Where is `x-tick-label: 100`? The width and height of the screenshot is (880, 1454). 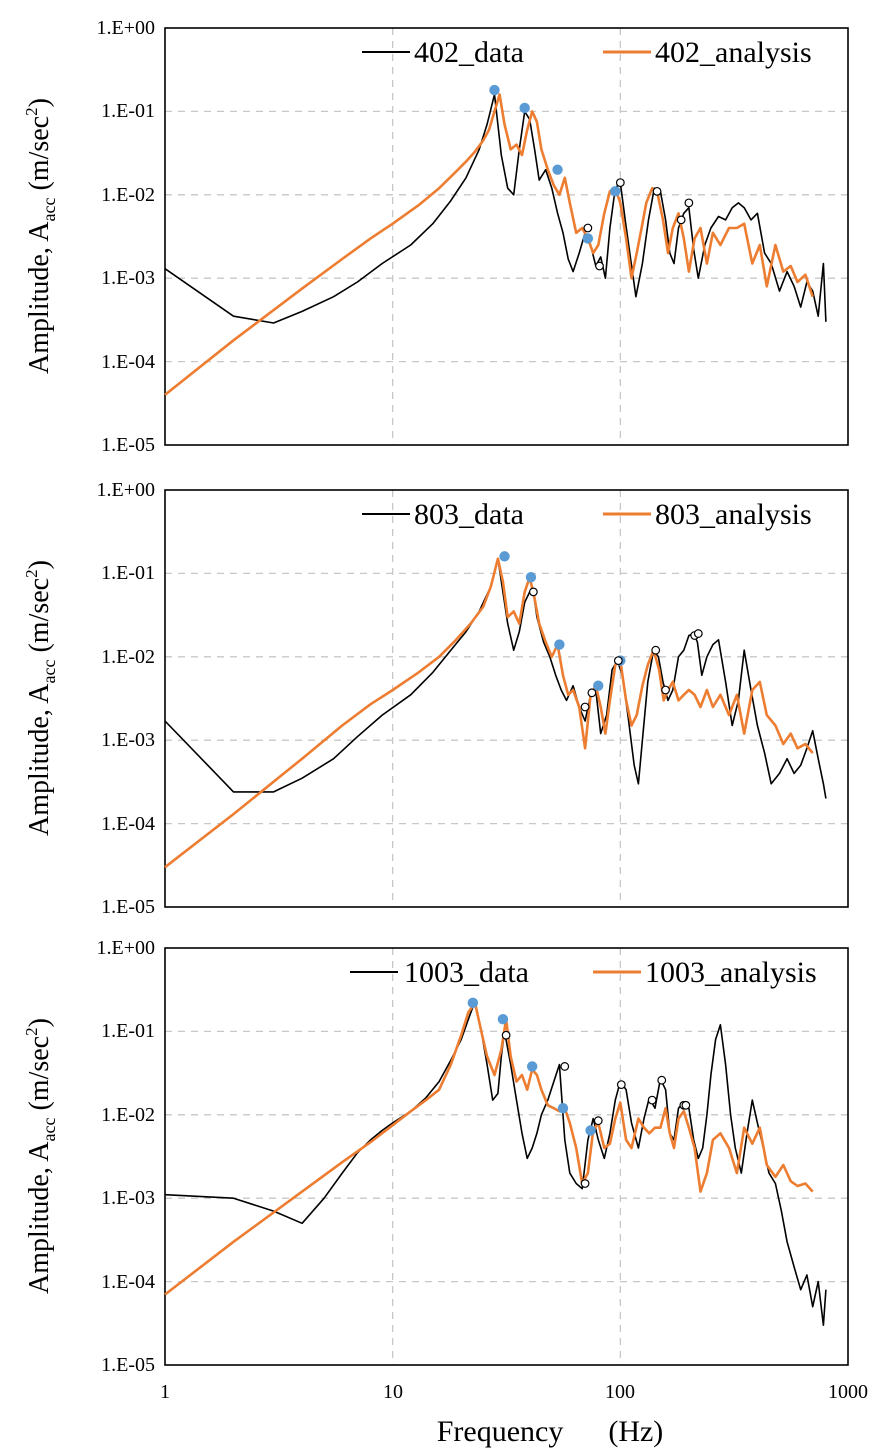
x-tick-label: 100 is located at coordinates (620, 1392).